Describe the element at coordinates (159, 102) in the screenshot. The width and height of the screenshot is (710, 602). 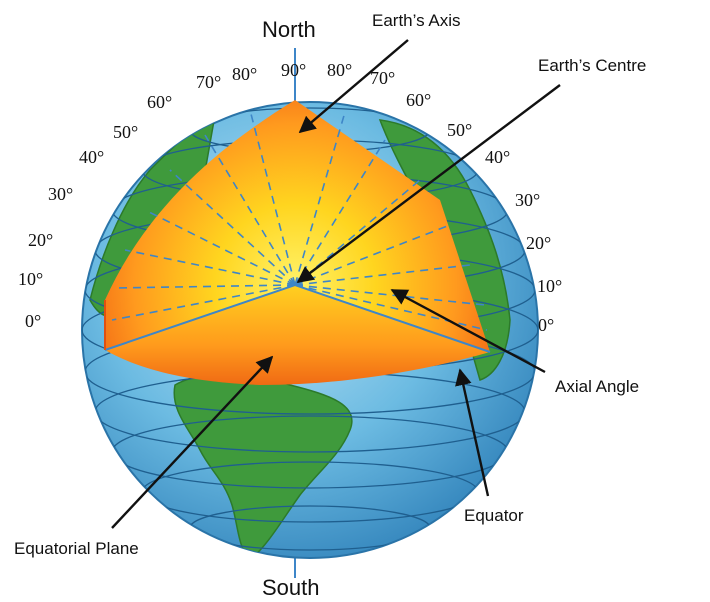
I see `lat-left-60: 60°` at that location.